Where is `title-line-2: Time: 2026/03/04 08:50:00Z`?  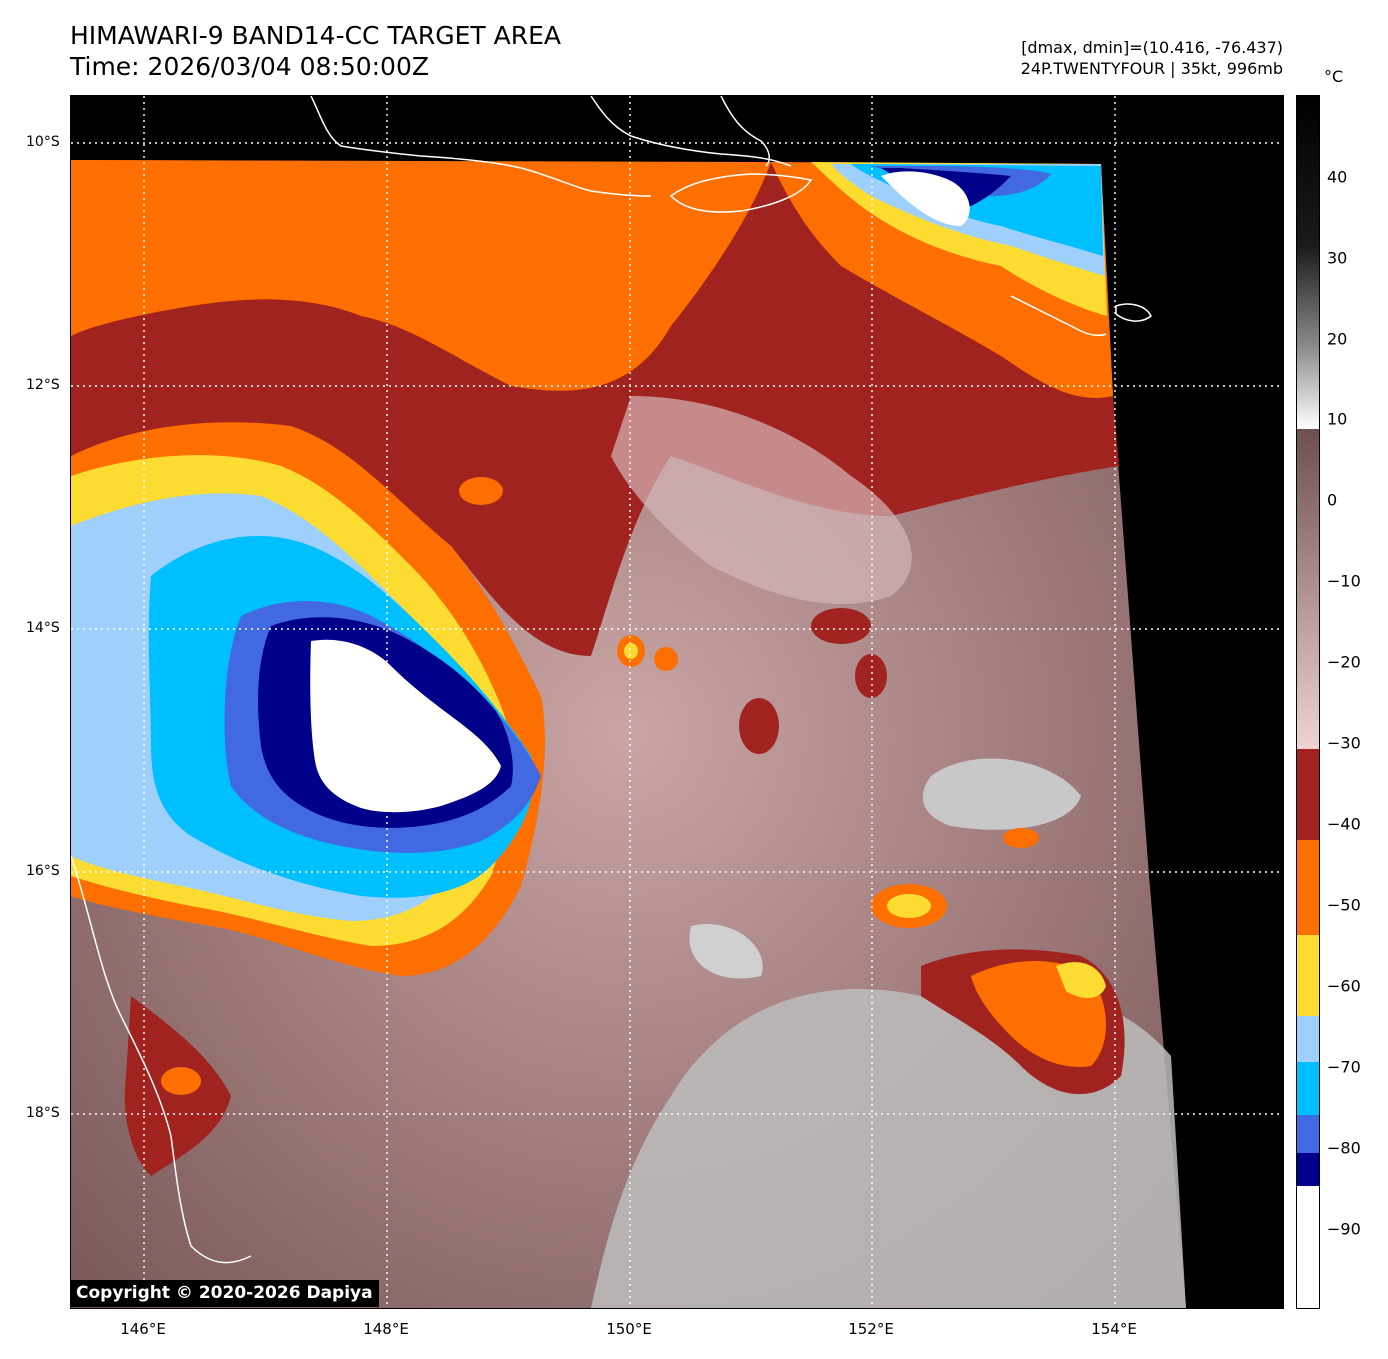
title-line-2: Time: 2026/03/04 08:50:00Z is located at coordinates (249, 66).